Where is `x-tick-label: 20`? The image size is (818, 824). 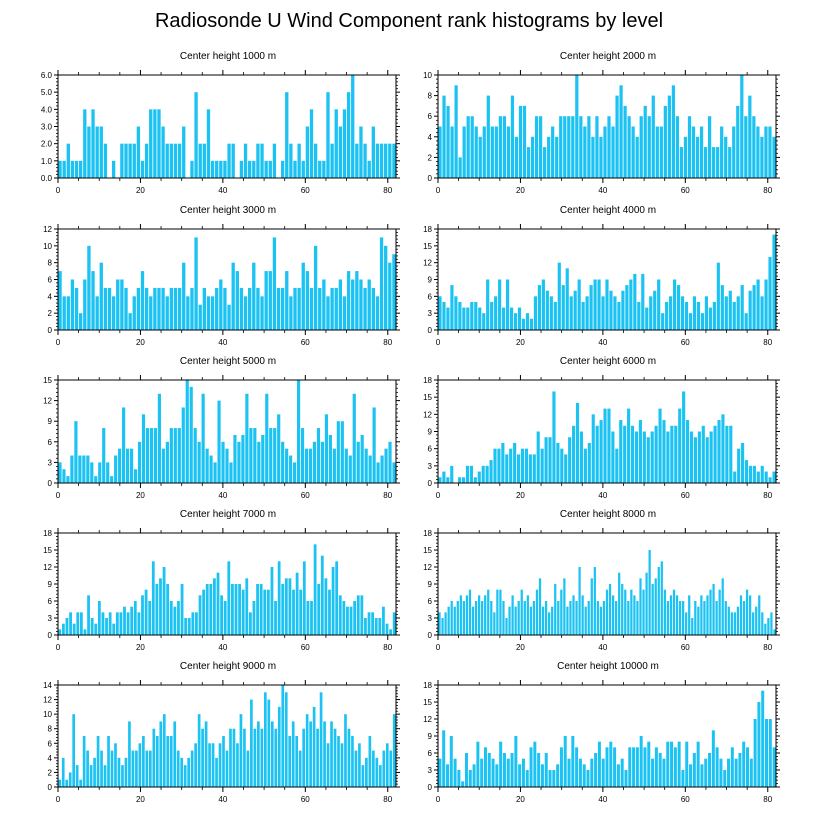 x-tick-label: 20 is located at coordinates (520, 495).